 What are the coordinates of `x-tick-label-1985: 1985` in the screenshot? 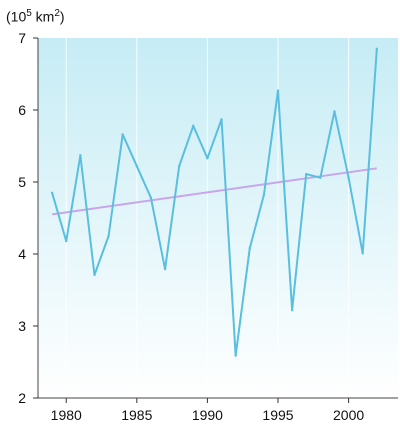 It's located at (136, 415).